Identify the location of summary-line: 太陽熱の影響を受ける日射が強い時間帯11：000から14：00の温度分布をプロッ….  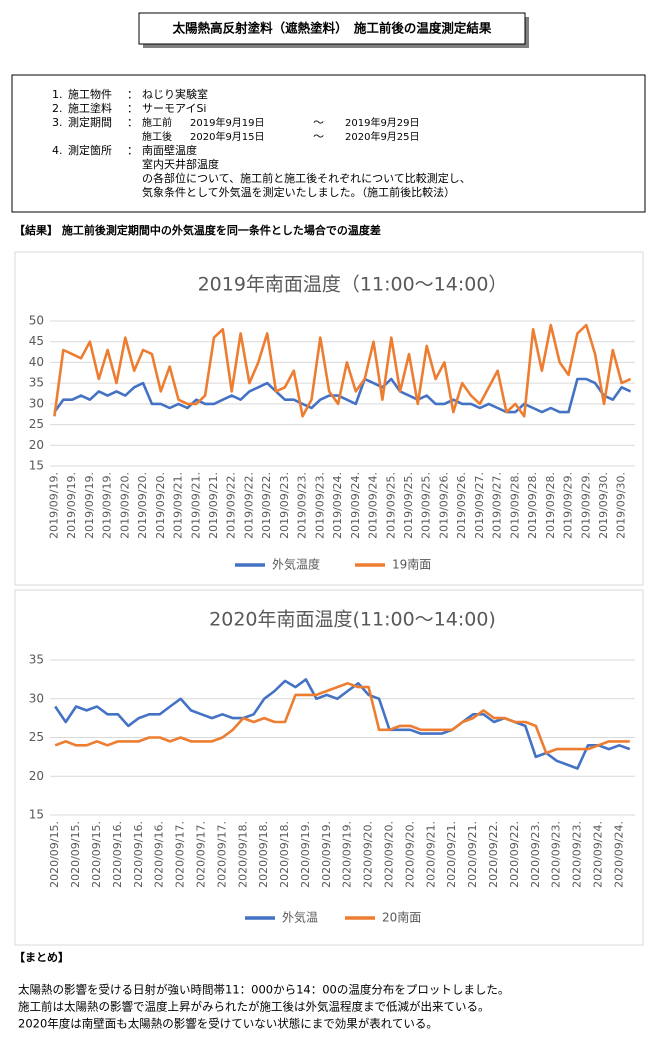
(263, 990).